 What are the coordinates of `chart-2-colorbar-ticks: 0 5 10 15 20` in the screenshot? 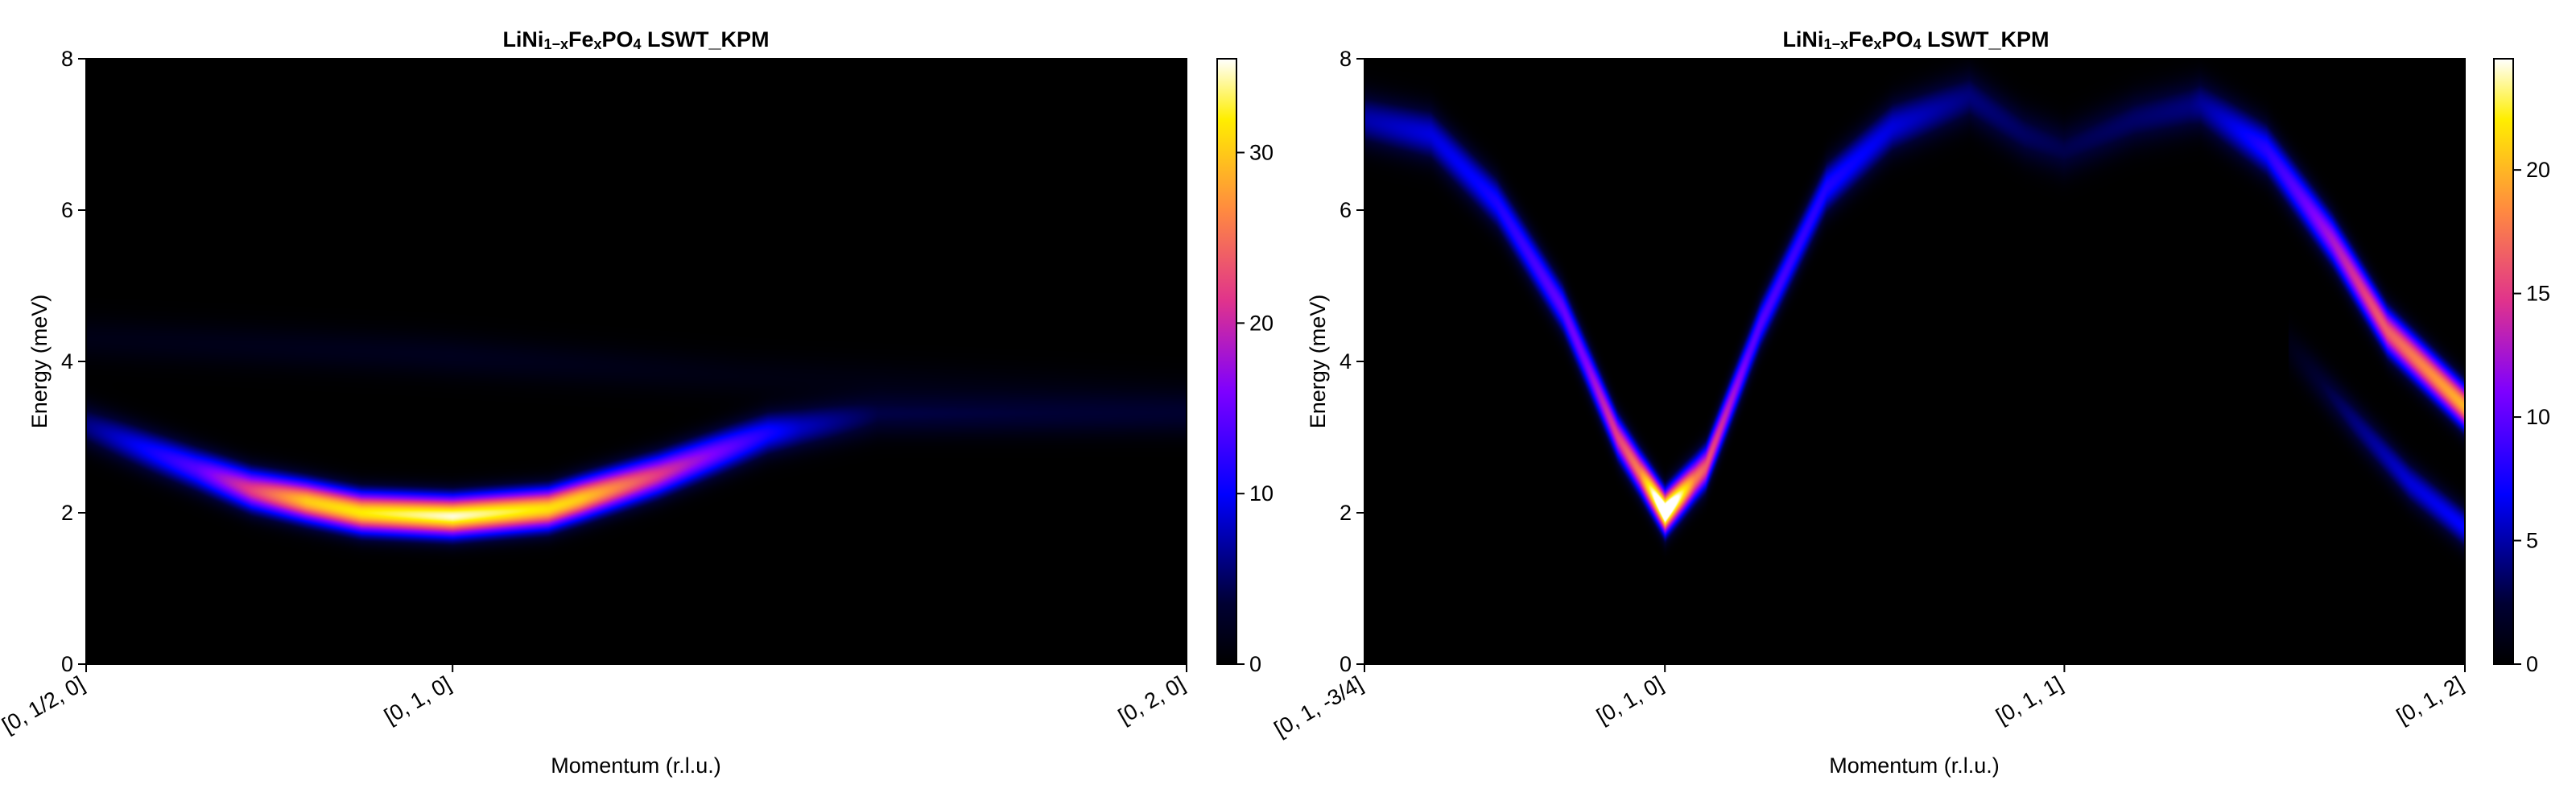 It's located at (2531, 417).